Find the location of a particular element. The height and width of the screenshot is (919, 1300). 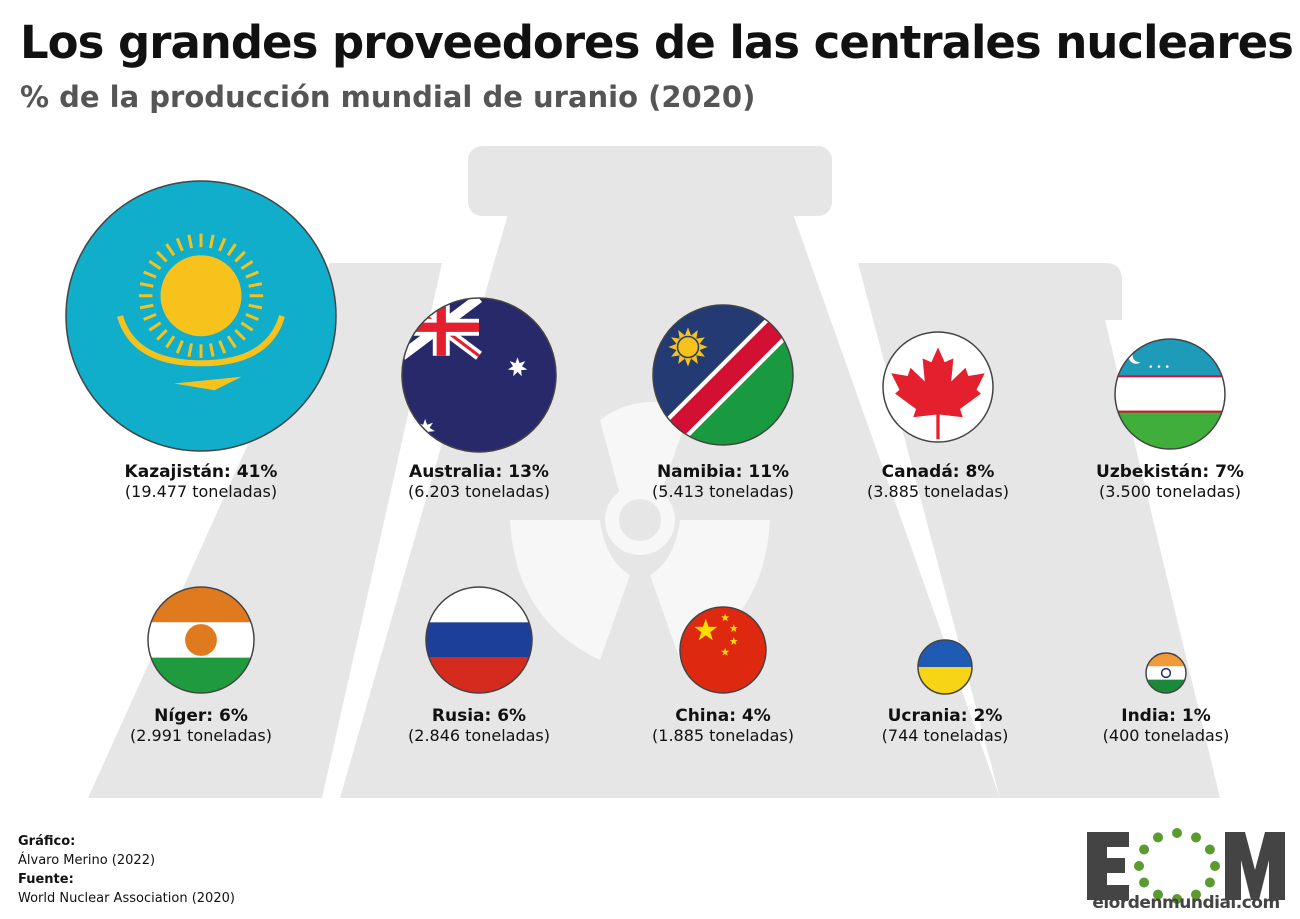

country-tonnes-label: (2.991 toneladas) is located at coordinates (201, 735).